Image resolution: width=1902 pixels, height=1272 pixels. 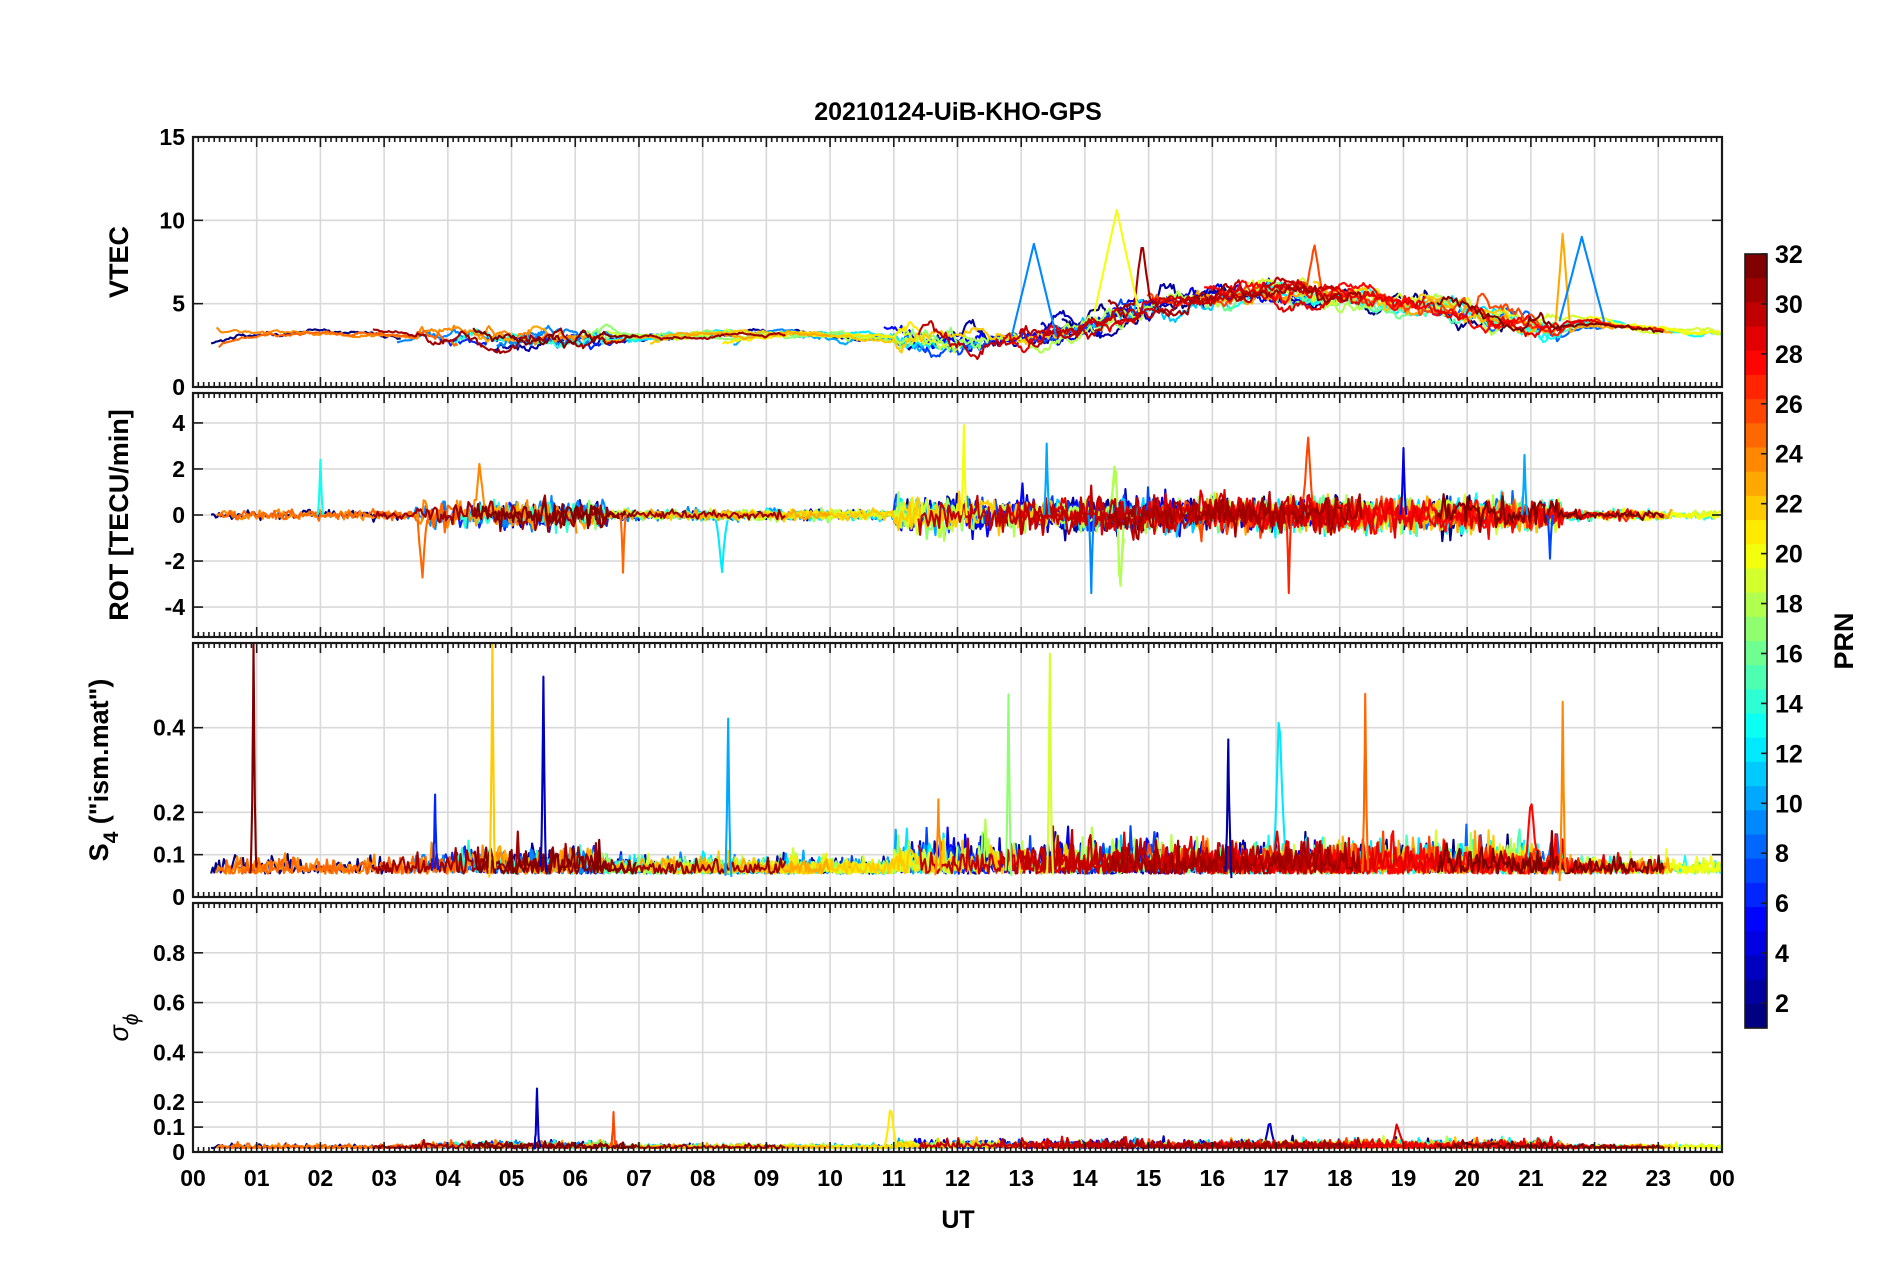 What do you see at coordinates (172, 137) in the screenshot?
I see `y-tick-label: 15` at bounding box center [172, 137].